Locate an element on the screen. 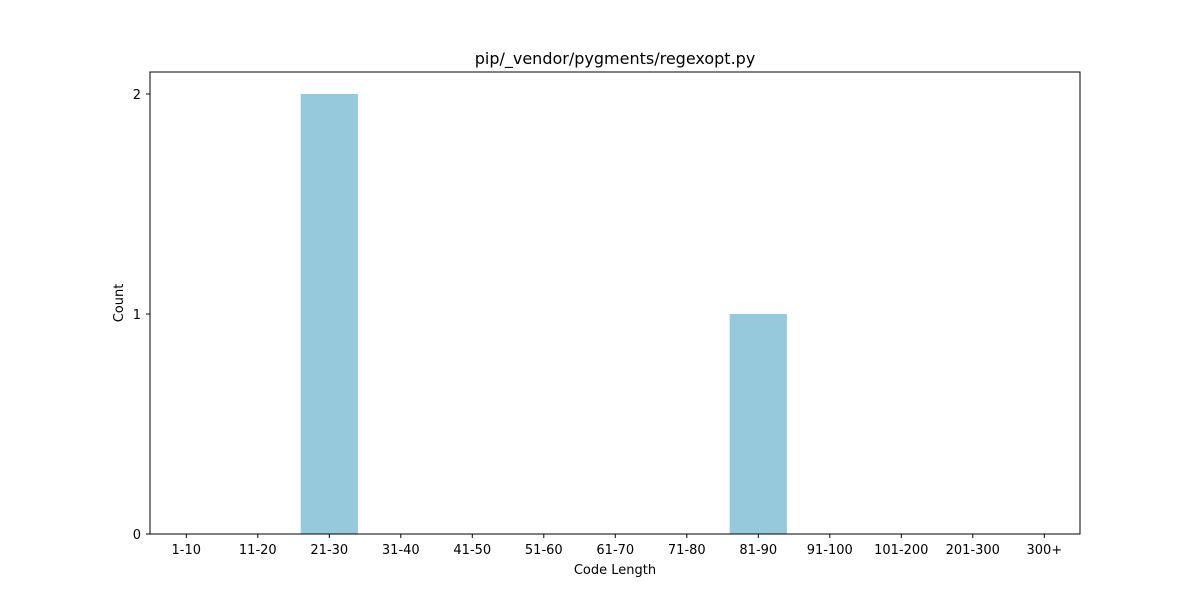  x-tick-label: 300+ is located at coordinates (1044, 550).